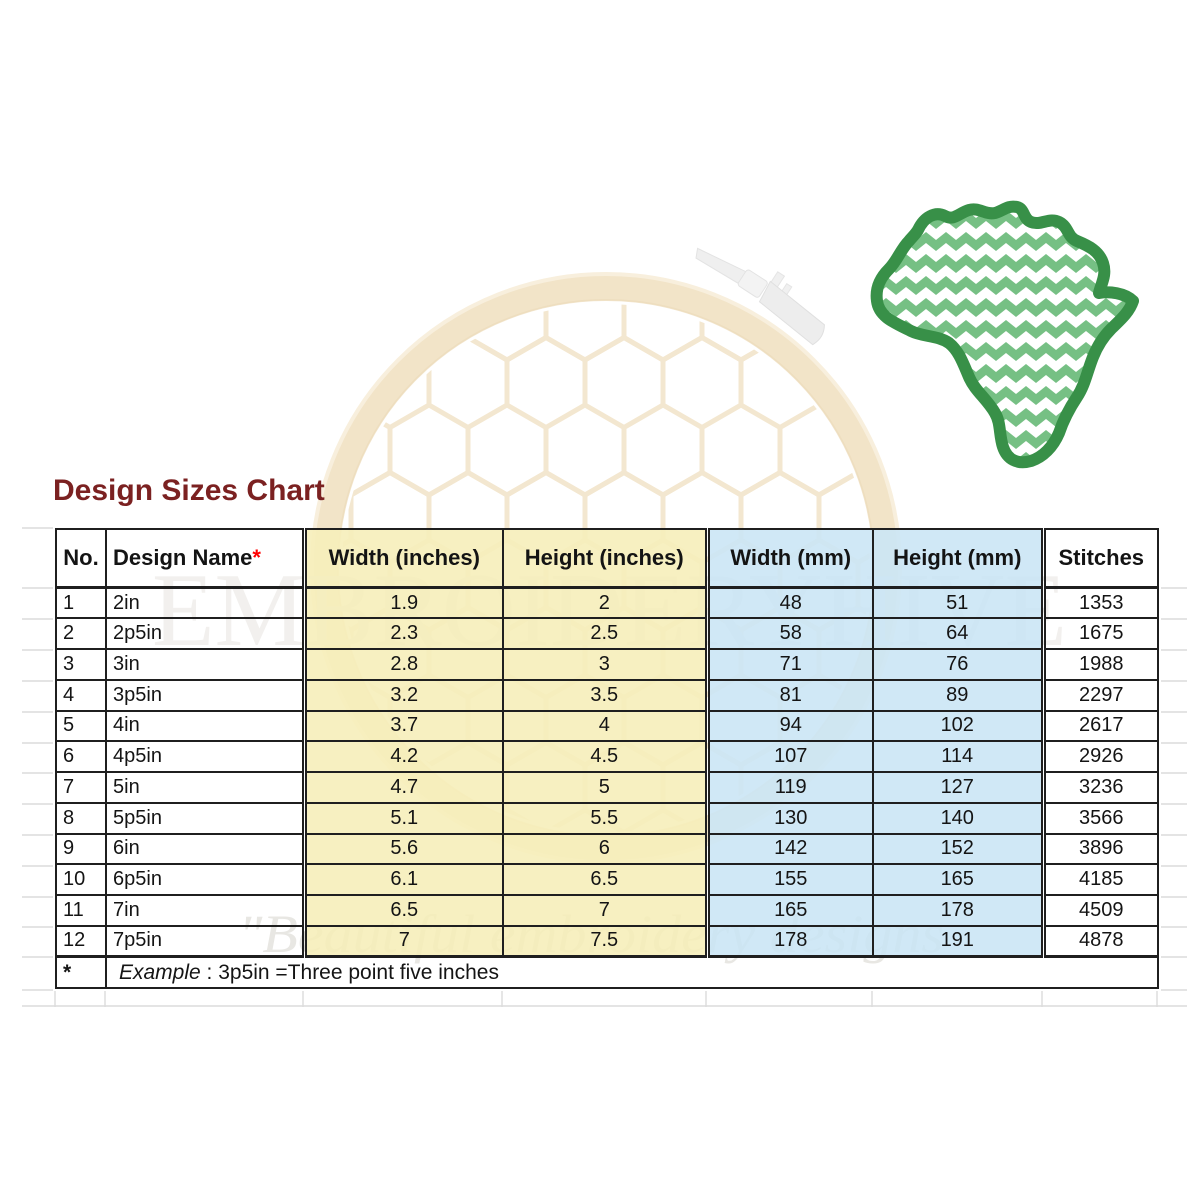 This screenshot has height=1200, width=1200. I want to click on cell-width-mm: 81, so click(789, 695).